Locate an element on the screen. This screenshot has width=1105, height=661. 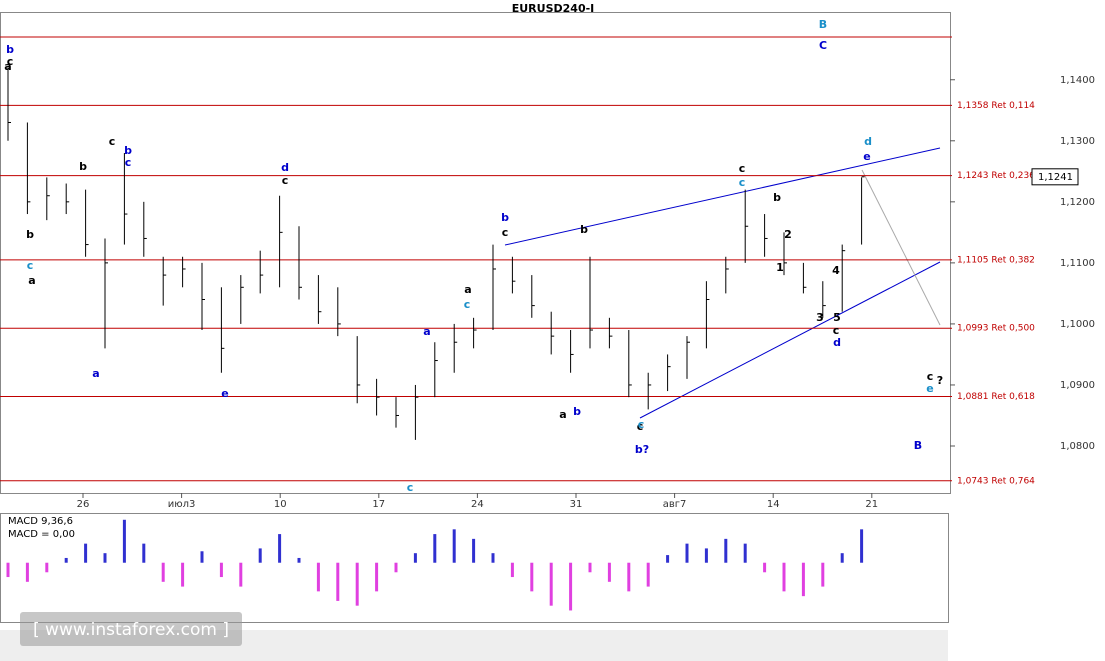
y-tick-label: 1,1200 is located at coordinates (1077, 202).